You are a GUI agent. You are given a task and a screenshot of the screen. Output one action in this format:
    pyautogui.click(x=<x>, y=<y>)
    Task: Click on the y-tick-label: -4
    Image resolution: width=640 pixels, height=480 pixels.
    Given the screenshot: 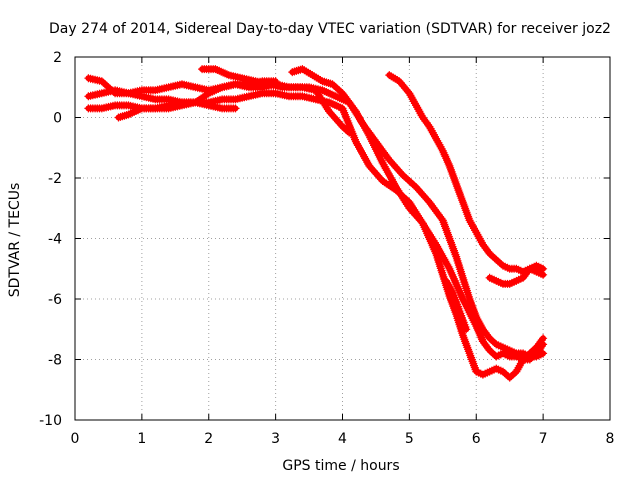 What is the action you would take?
    pyautogui.click(x=55, y=240)
    